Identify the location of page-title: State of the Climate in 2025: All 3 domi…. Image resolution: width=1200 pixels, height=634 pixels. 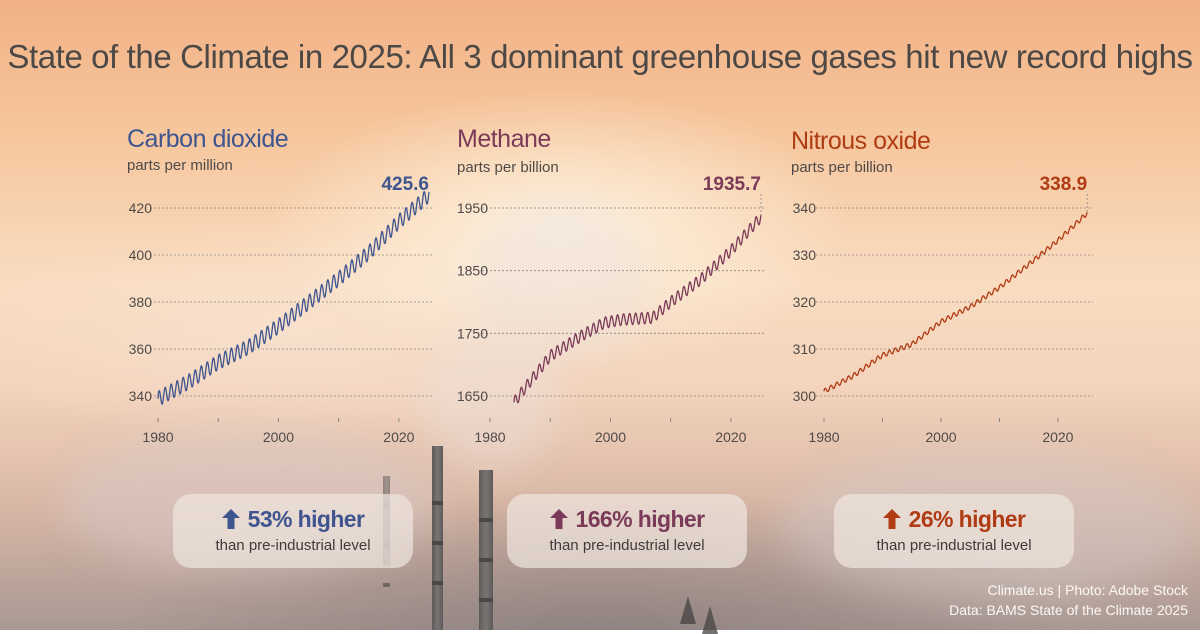
(600, 56).